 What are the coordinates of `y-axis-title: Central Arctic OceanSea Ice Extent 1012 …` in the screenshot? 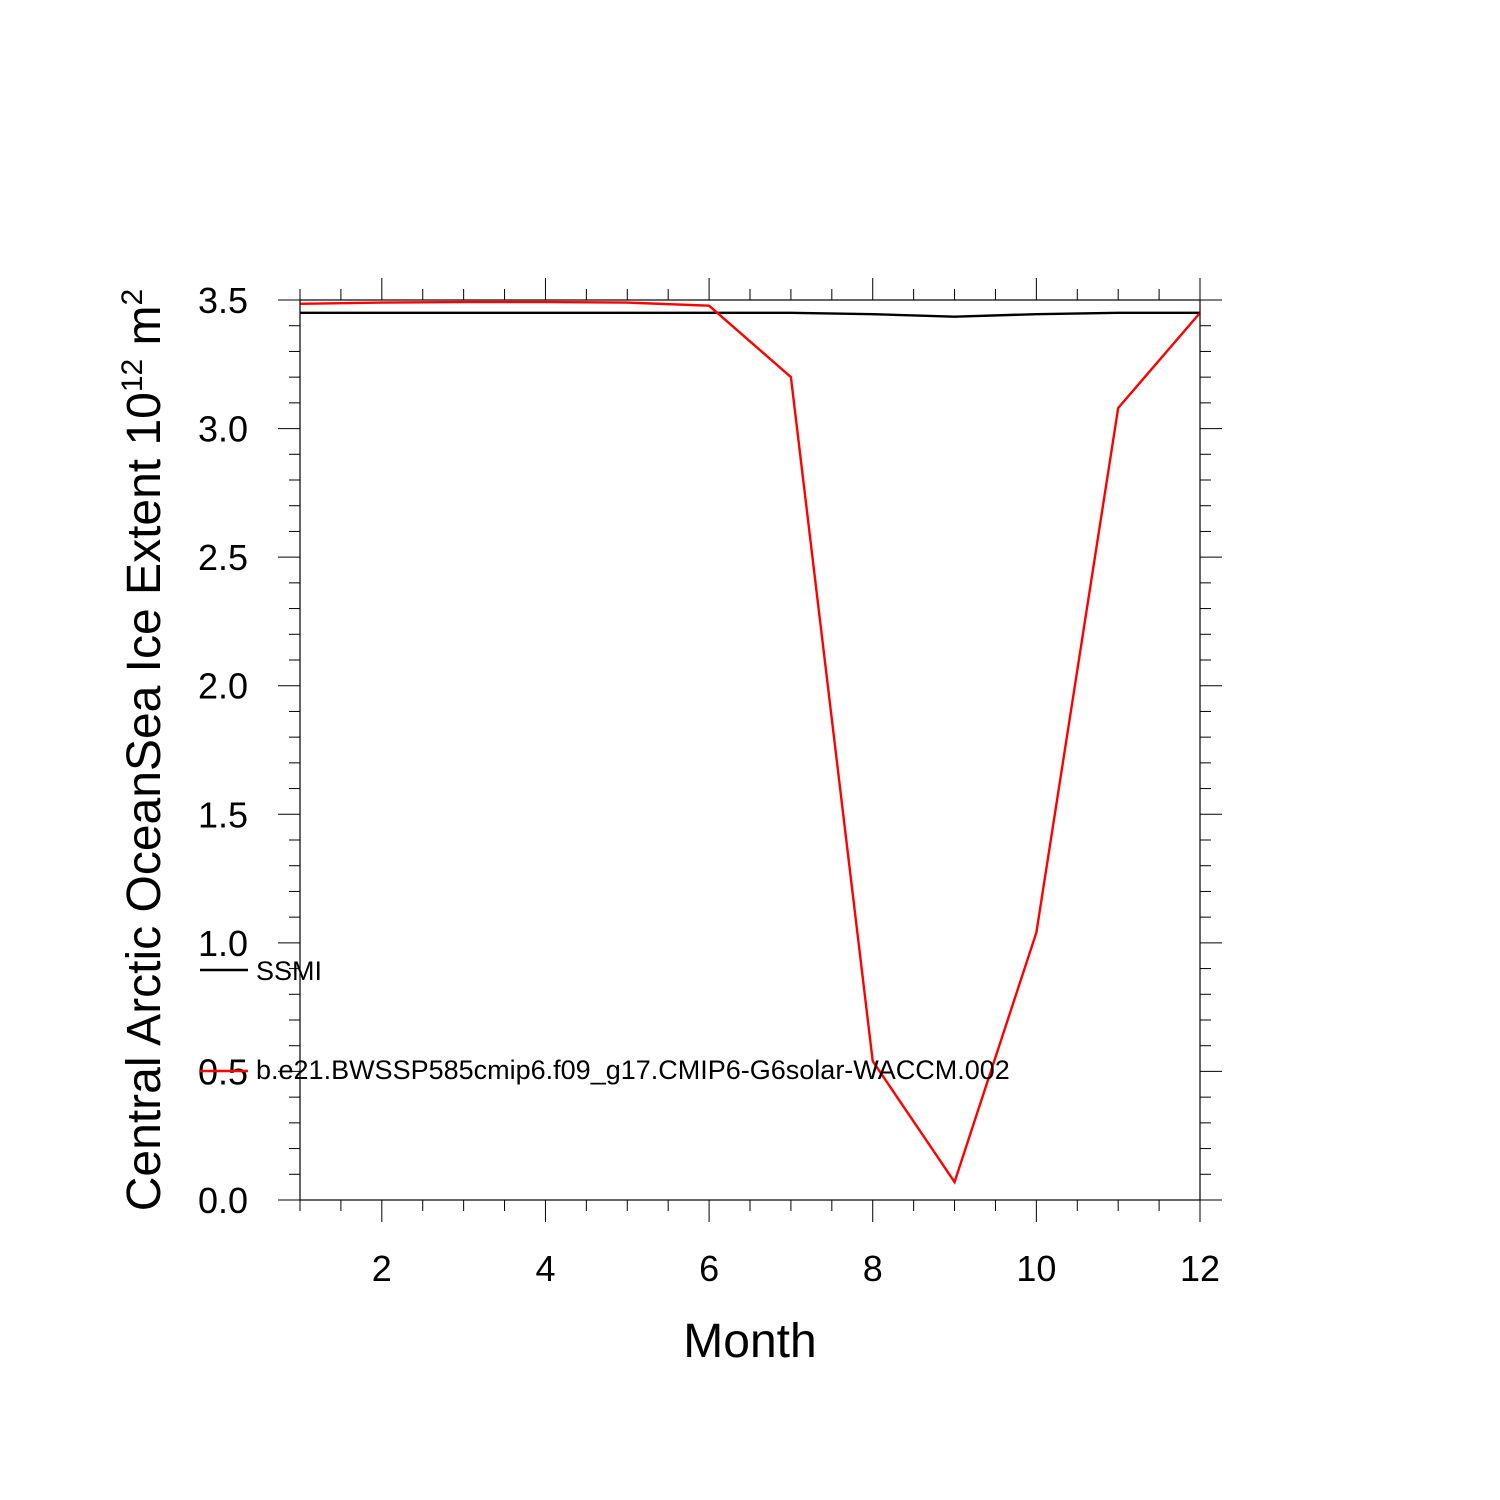 It's located at (143, 750).